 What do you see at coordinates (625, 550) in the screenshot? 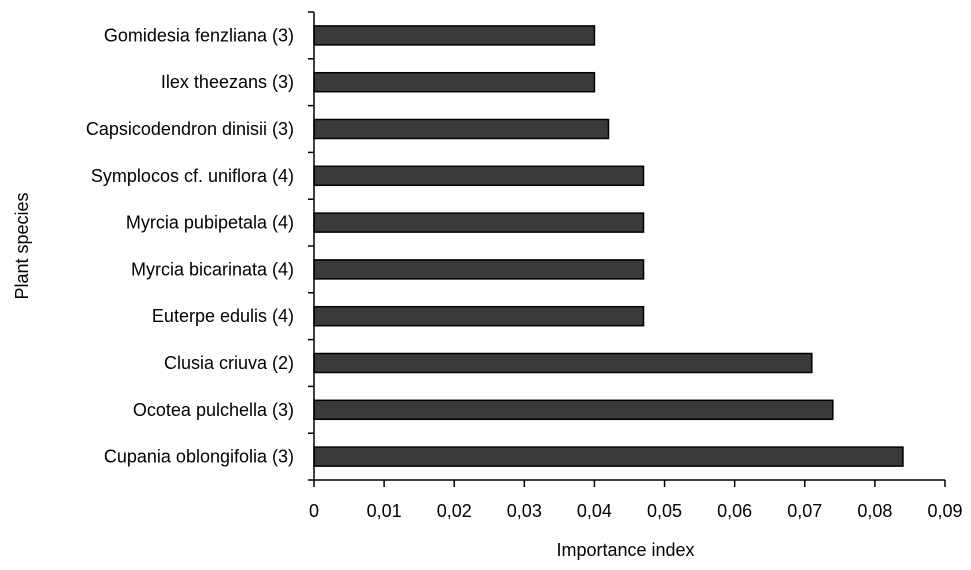
I see `x-axis-title: Importance index` at bounding box center [625, 550].